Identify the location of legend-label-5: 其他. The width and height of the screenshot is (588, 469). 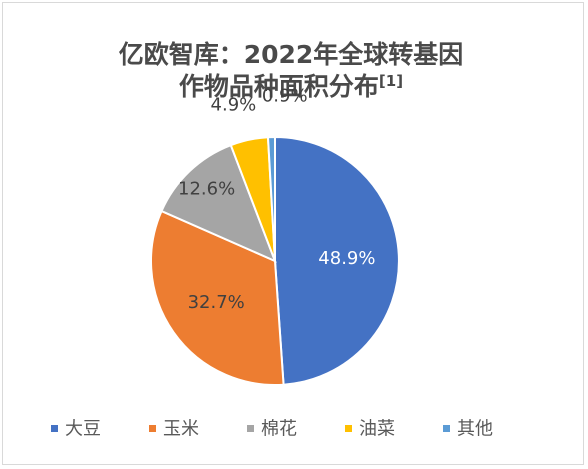
(475, 429).